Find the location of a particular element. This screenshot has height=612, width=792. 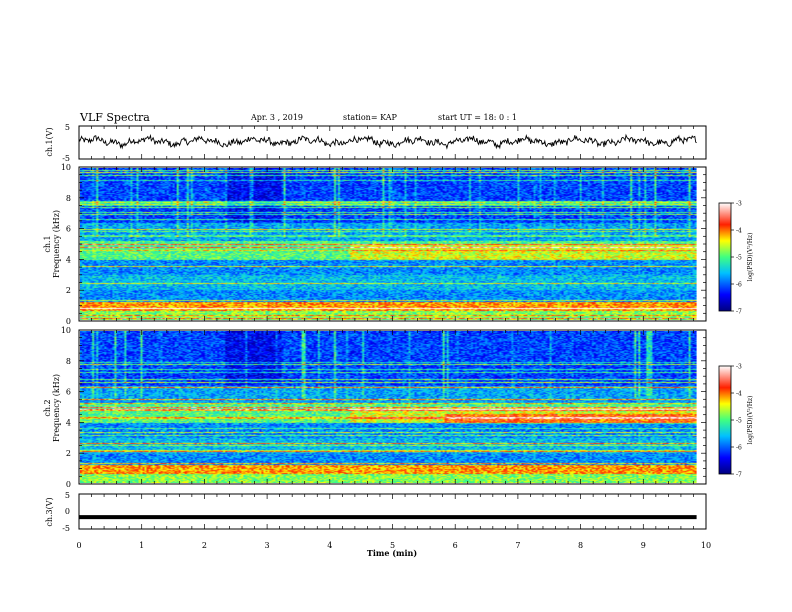

ch1-ticks is located at coordinates (392, 142).